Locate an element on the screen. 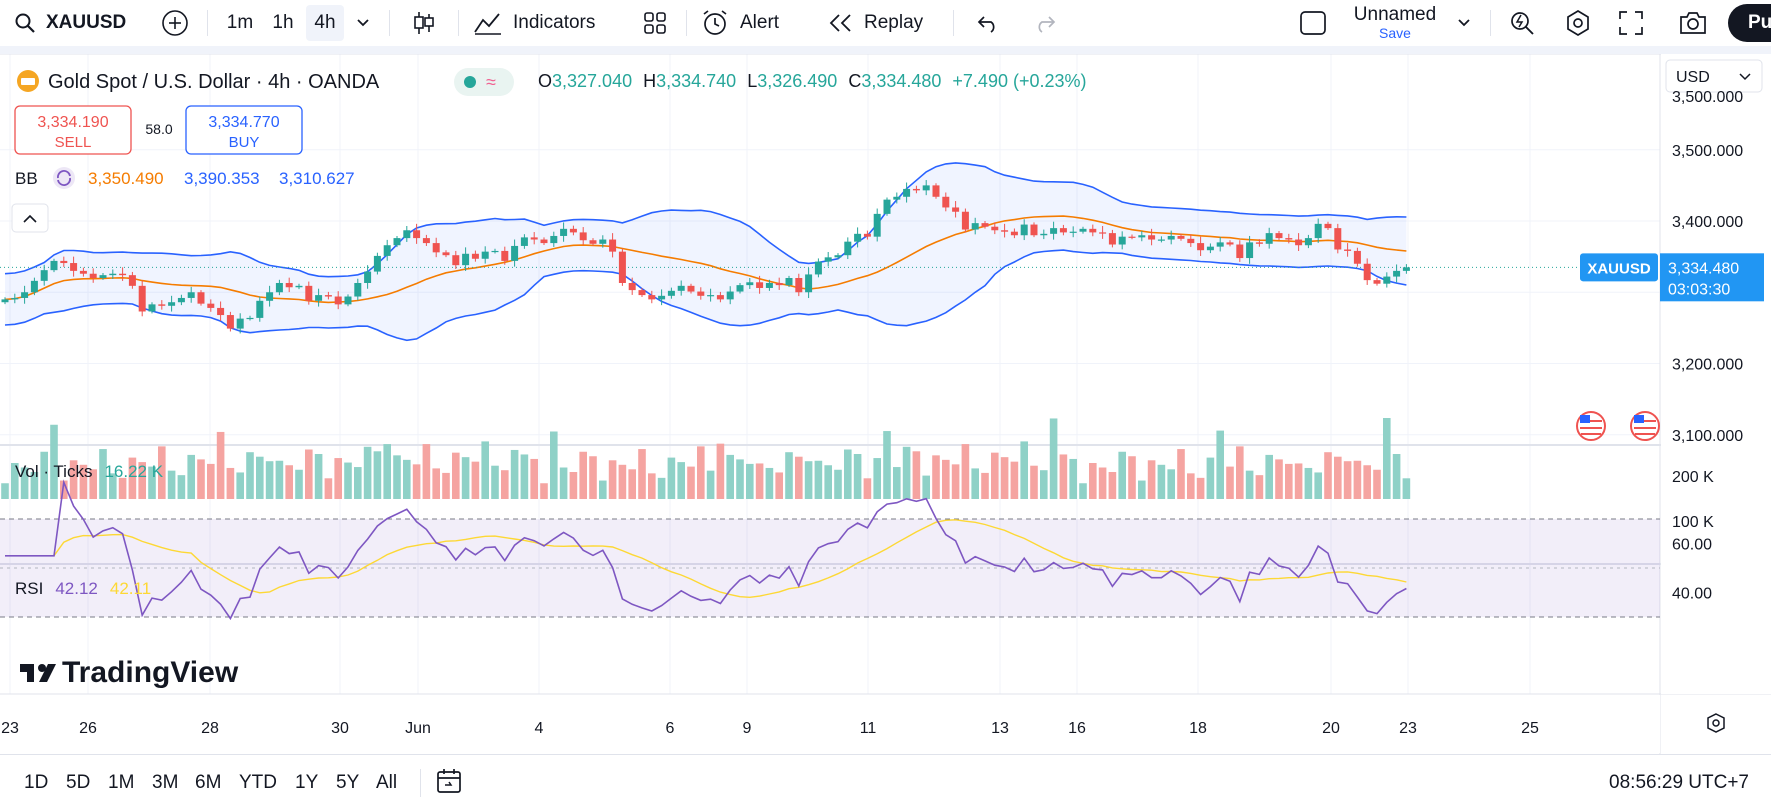  time-axis: 23 26 28 30 Jun 4 6 9 11 13 16 18 20 23 25 is located at coordinates (830, 724).